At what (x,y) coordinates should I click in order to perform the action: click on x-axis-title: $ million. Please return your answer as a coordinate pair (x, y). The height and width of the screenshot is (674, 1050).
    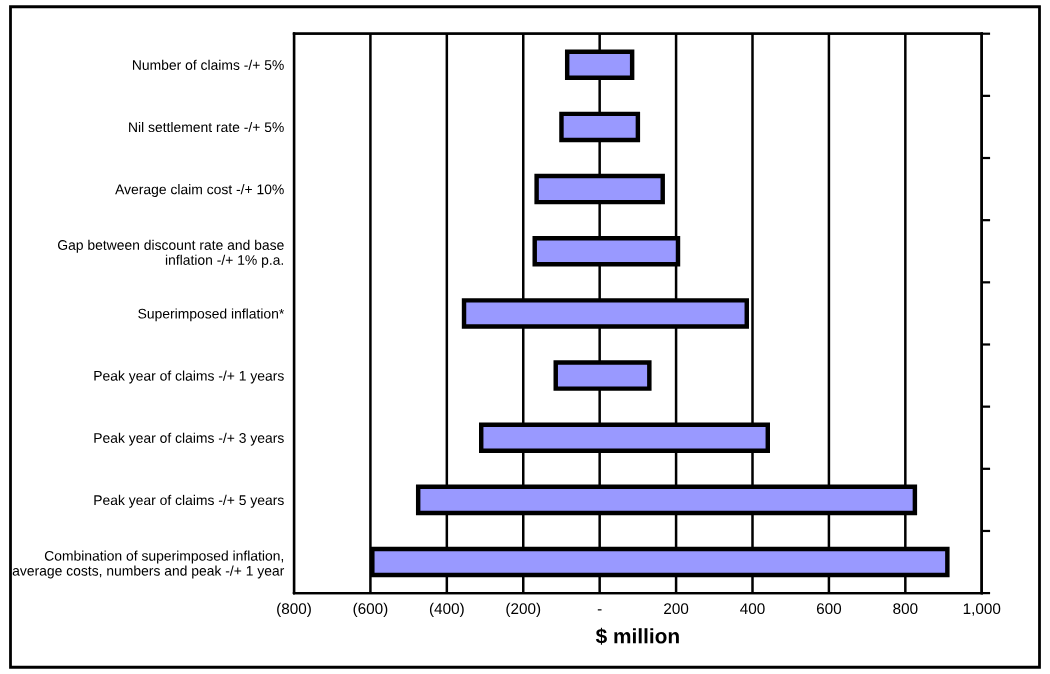
    Looking at the image, I should click on (637, 636).